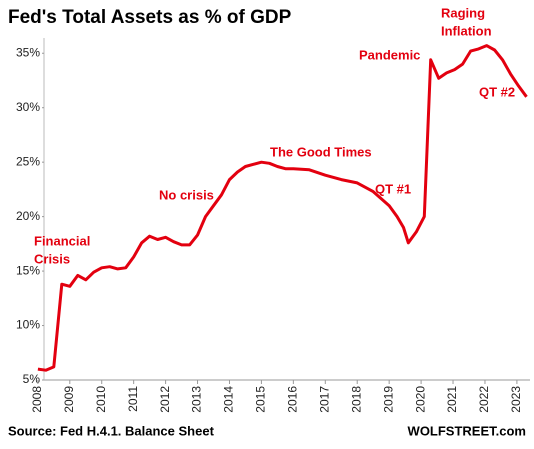 This screenshot has height=449, width=534. I want to click on y-tick-label: 10%, so click(28, 325).